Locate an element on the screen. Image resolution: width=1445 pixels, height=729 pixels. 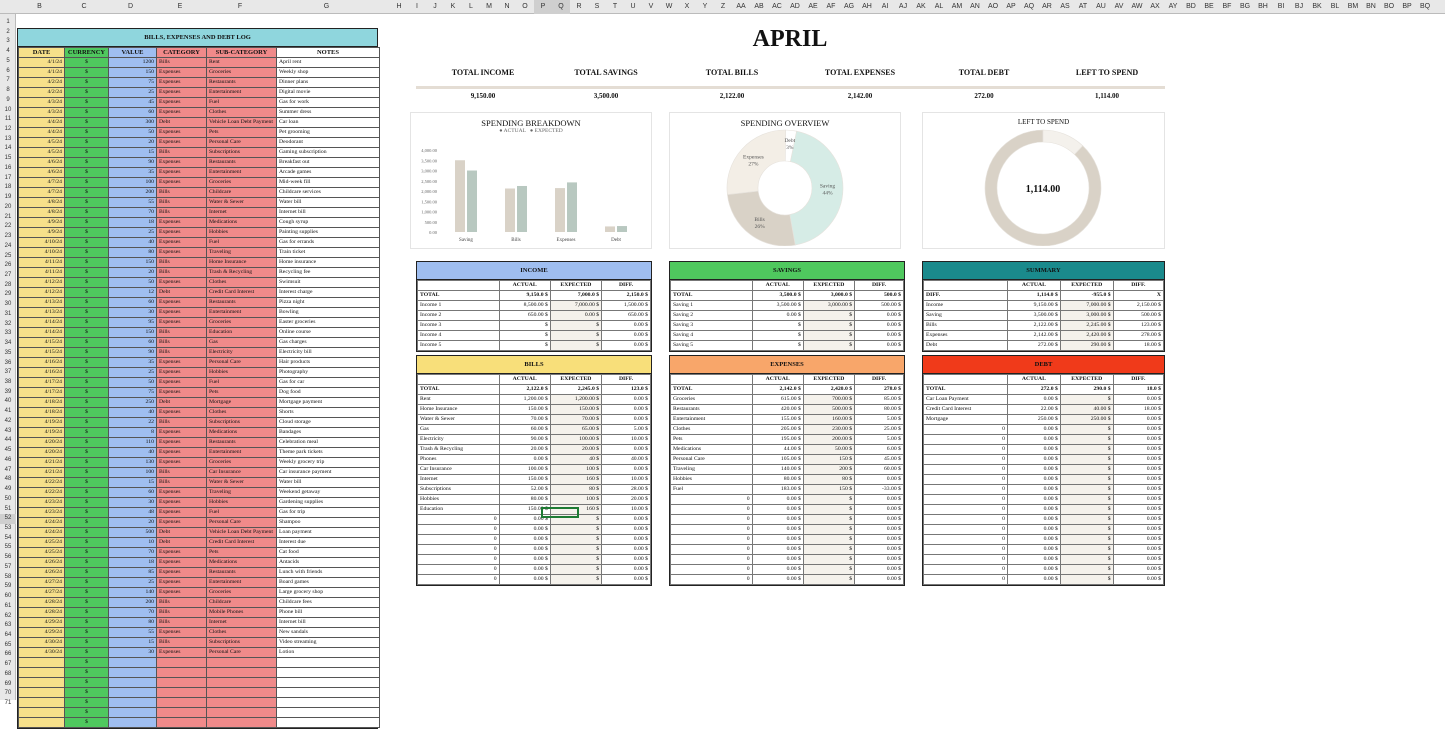
row-header-8: 8 is located at coordinates (8, 90).